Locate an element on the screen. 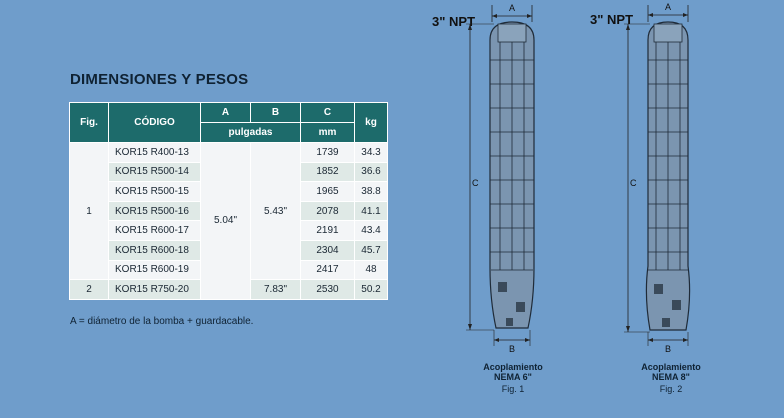 Image resolution: width=784 pixels, height=418 pixels. code-cell: KOR15 R500-15 is located at coordinates (154, 191).